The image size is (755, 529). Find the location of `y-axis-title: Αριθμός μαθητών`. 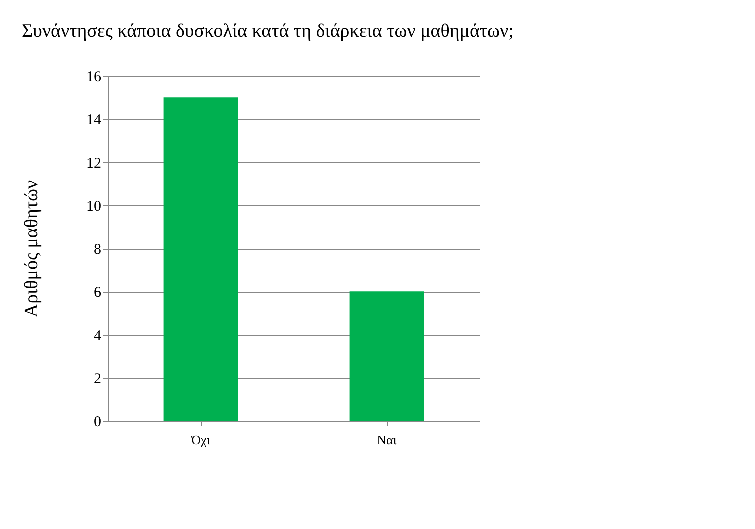

y-axis-title: Αριθμός μαθητών is located at coordinates (32, 249).